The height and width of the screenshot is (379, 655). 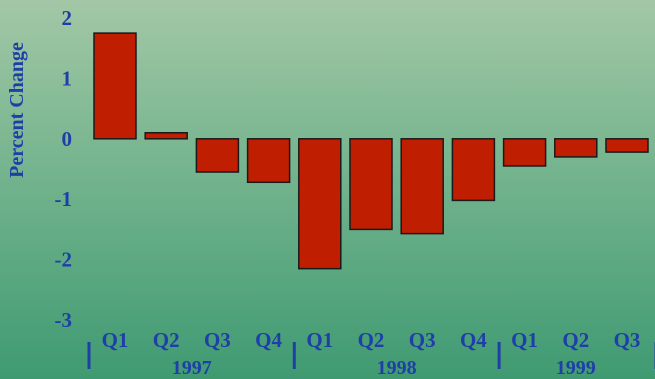 I want to click on x-group-labels: 1997 1998 1999, so click(x=384, y=368).